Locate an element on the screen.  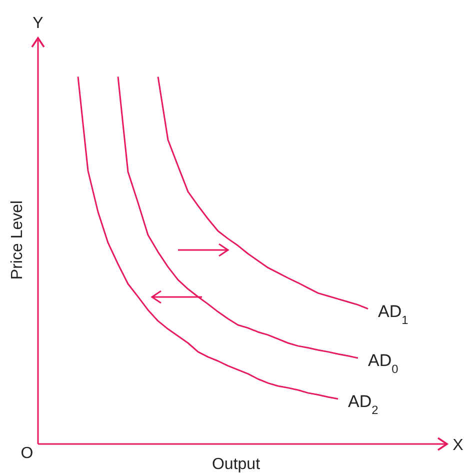
series-label: AD$_{2}$ is located at coordinates (363, 404).